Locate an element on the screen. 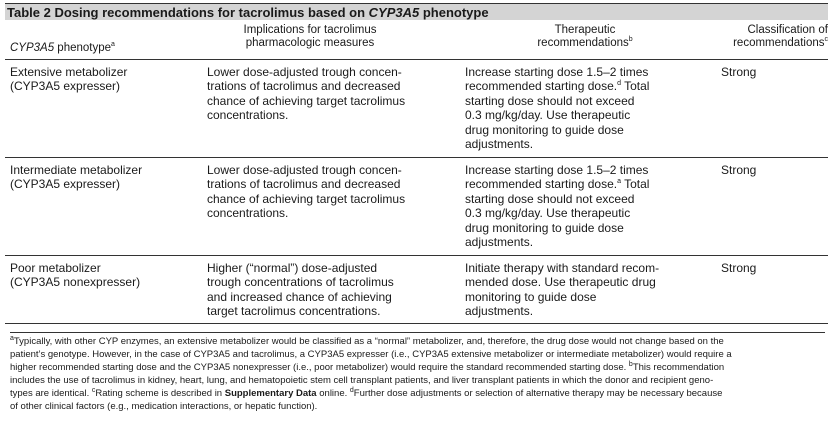 This screenshot has width=833, height=422. header-phenotype: CYP3A5 phenotypea is located at coordinates (62, 47).